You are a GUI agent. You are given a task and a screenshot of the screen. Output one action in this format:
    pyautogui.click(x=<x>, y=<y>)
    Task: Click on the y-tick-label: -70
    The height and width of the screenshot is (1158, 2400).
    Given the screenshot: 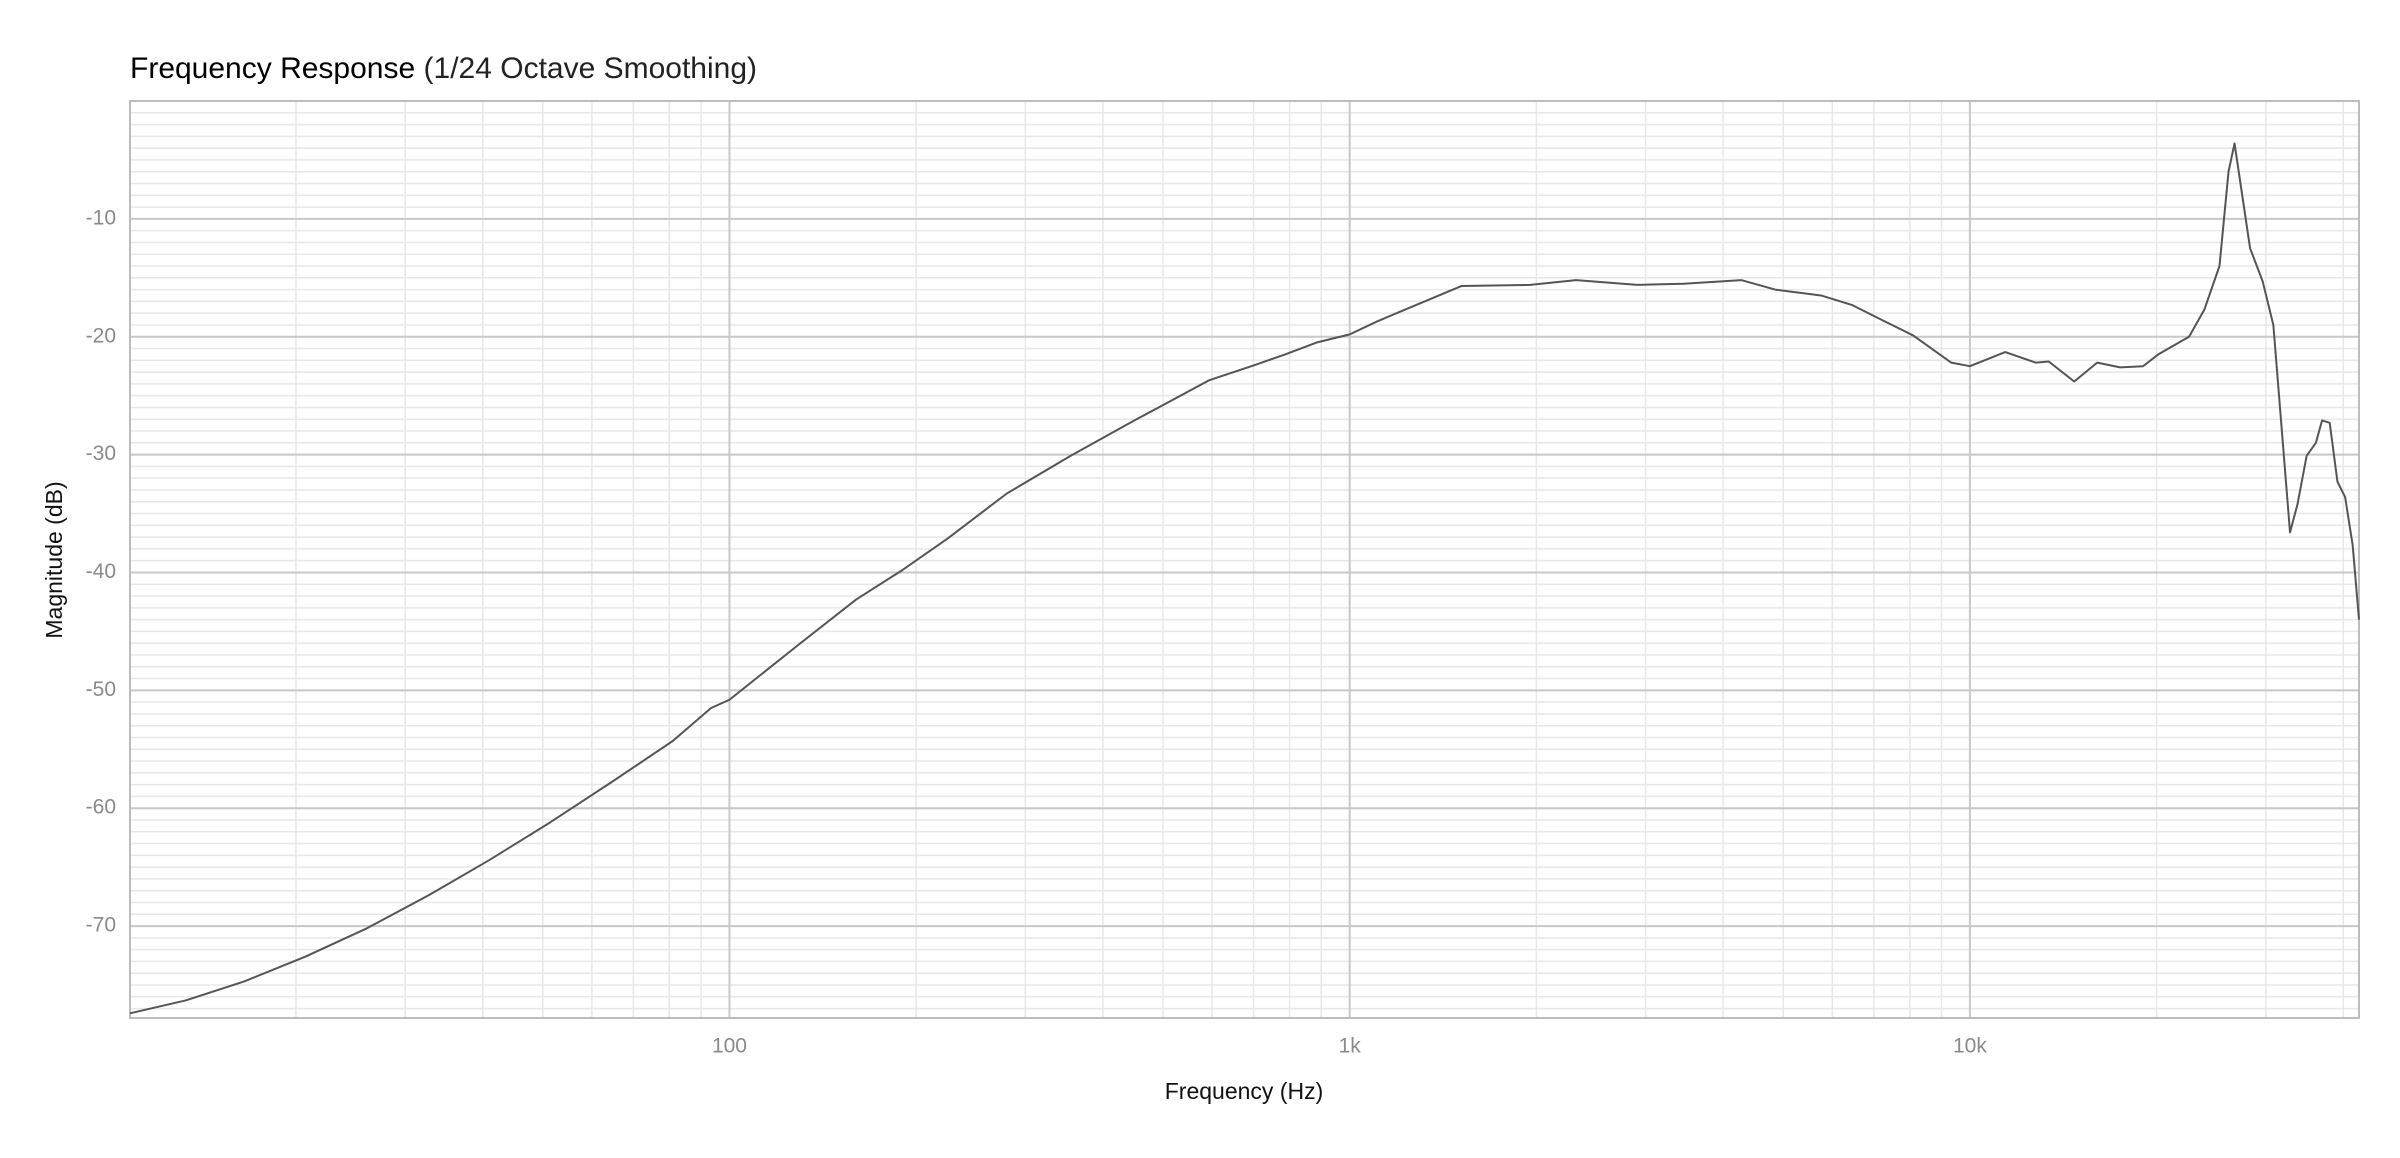 What is the action you would take?
    pyautogui.click(x=101, y=925)
    